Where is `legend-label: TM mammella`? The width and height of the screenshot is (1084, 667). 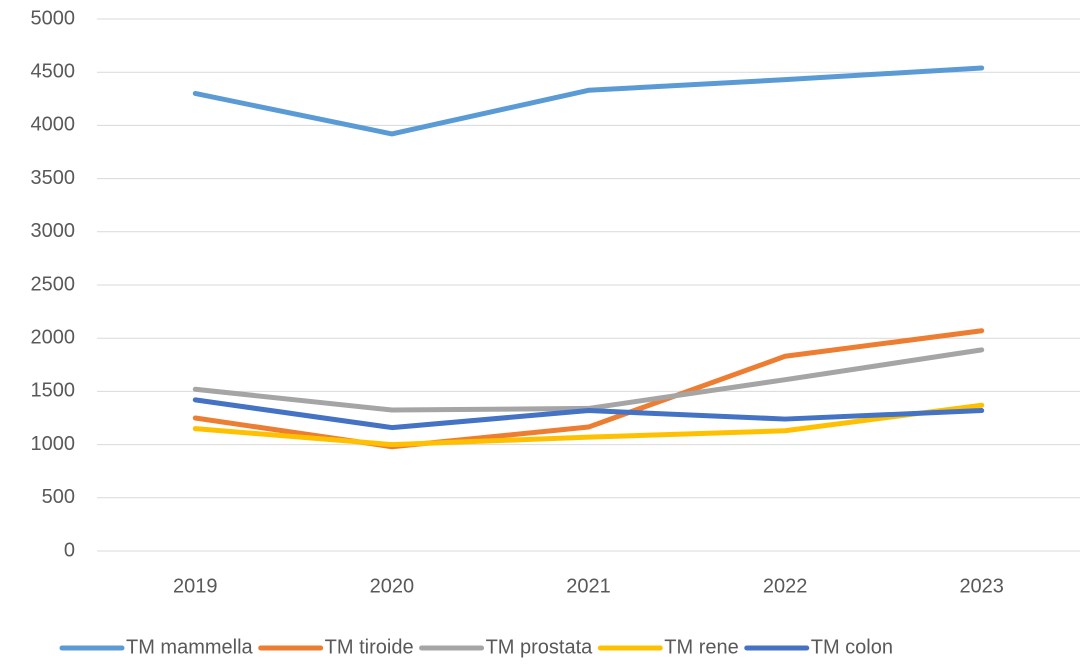 legend-label: TM mammella is located at coordinates (190, 647).